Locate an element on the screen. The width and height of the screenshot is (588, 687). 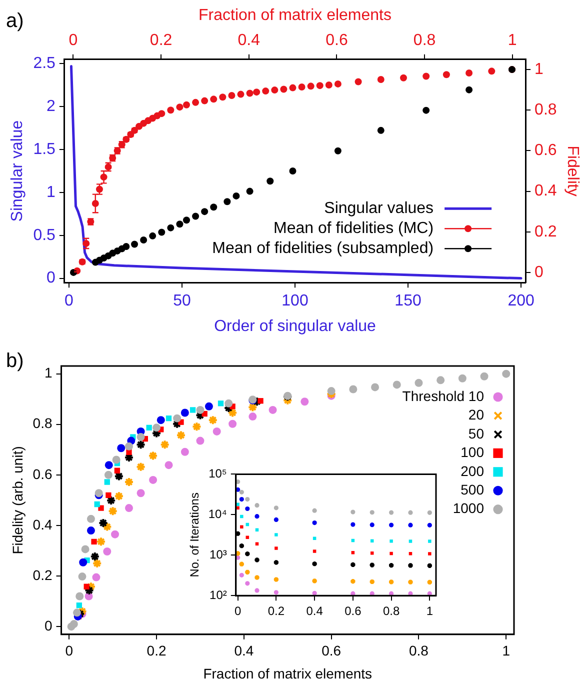
y2-tick-label: 0.2 is located at coordinates (545, 231).